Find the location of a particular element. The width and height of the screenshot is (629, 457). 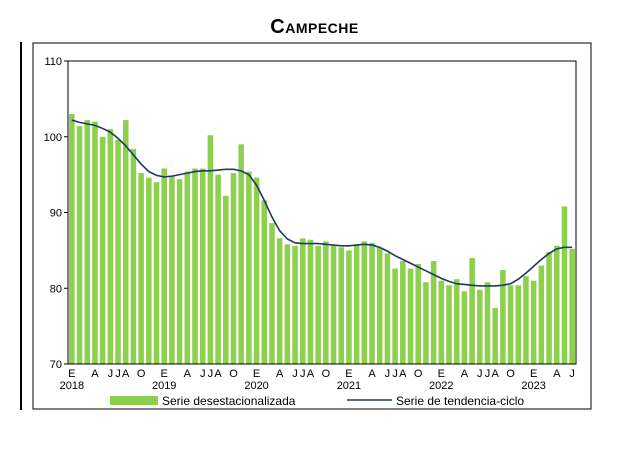

y-tick-label: 90 is located at coordinates (56, 214).